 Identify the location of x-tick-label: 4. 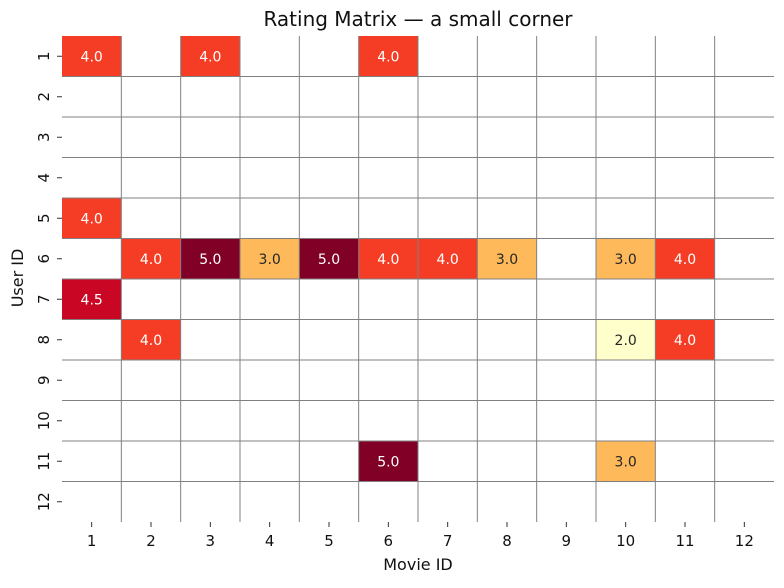
(270, 541).